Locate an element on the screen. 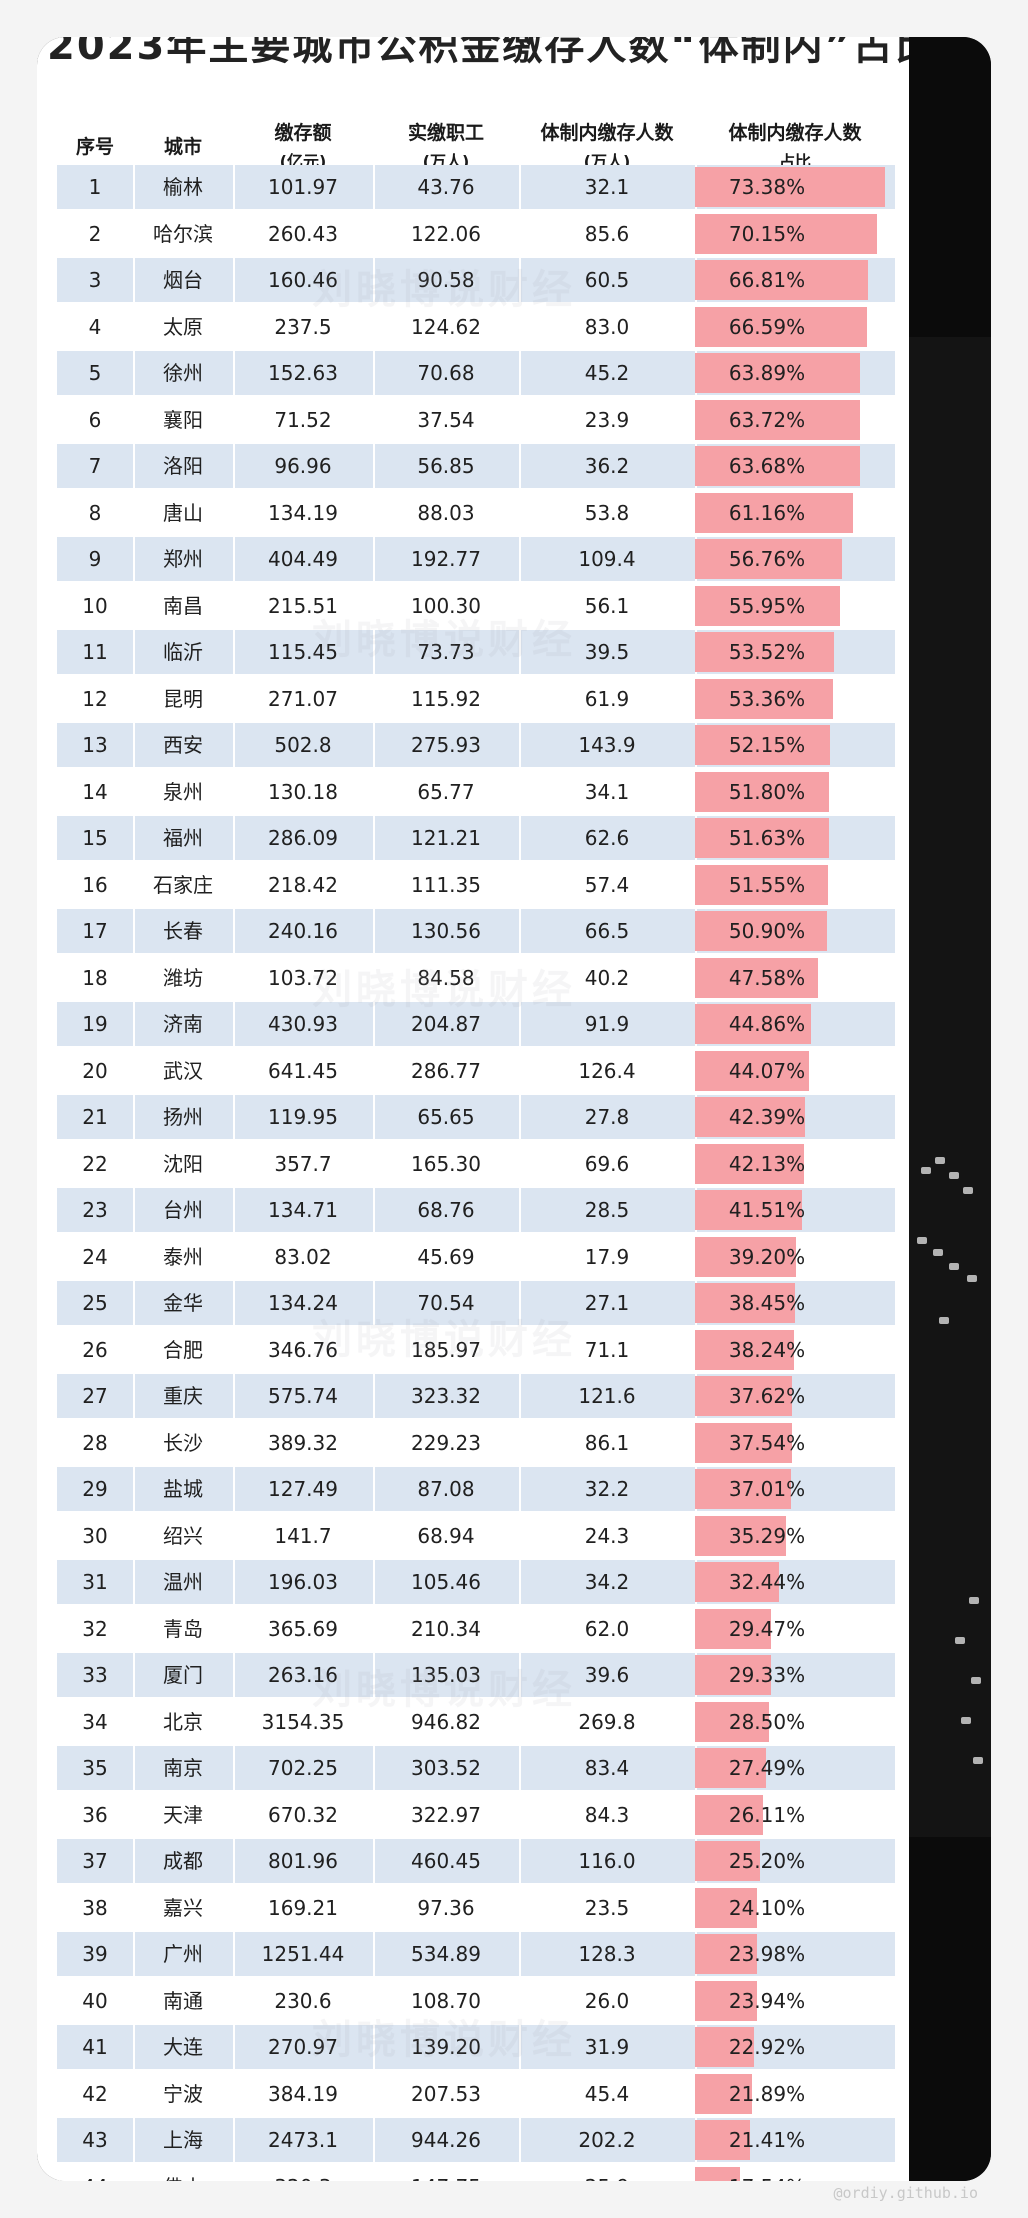  cell-index: 26 is located at coordinates (95, 1349).